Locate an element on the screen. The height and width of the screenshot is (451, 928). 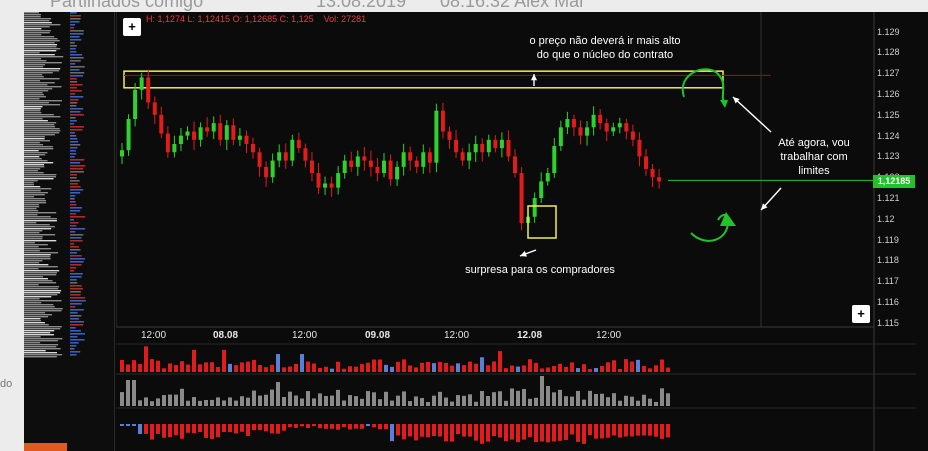
window-date: 13.08.2019 is located at coordinates (361, 5).